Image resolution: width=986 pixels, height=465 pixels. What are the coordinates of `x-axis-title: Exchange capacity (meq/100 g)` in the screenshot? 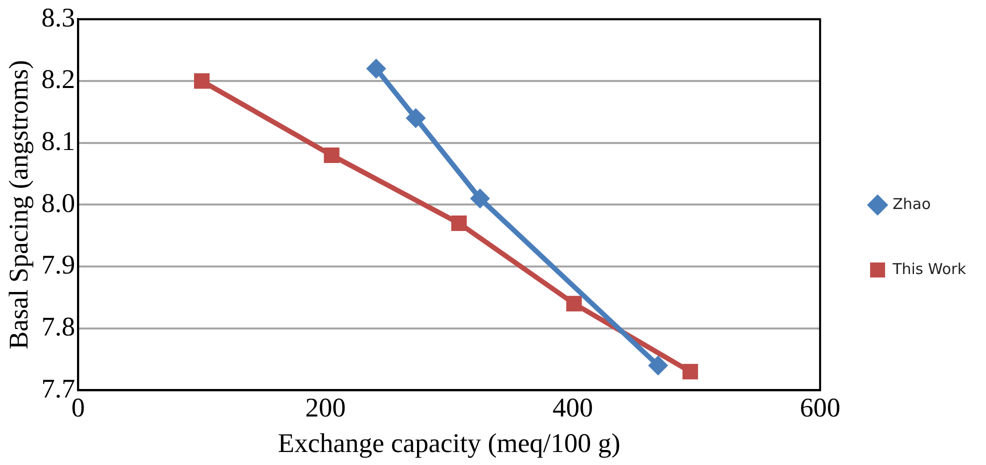 It's located at (449, 443).